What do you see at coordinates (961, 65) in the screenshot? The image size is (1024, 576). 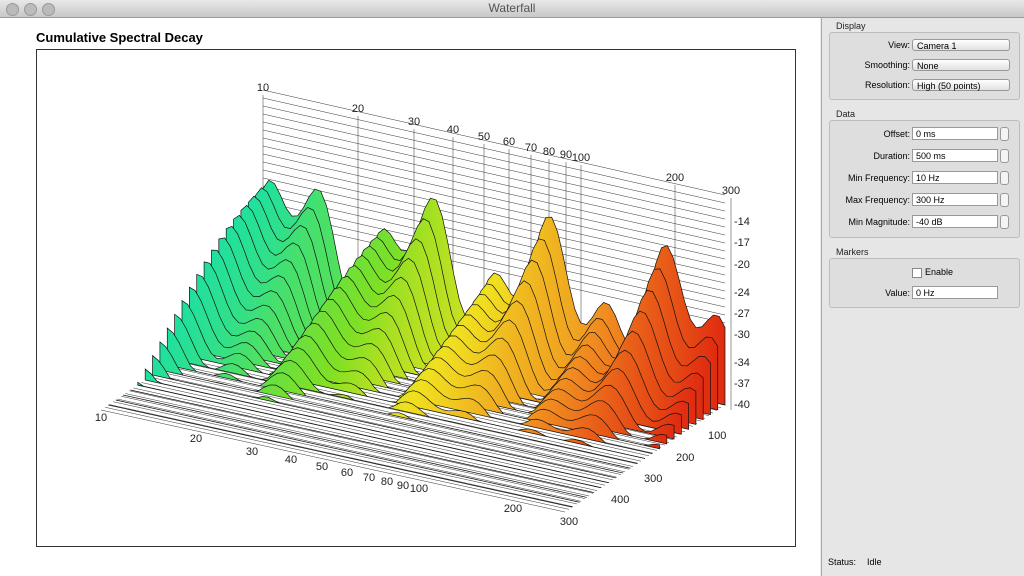 I see `popup-button: None` at bounding box center [961, 65].